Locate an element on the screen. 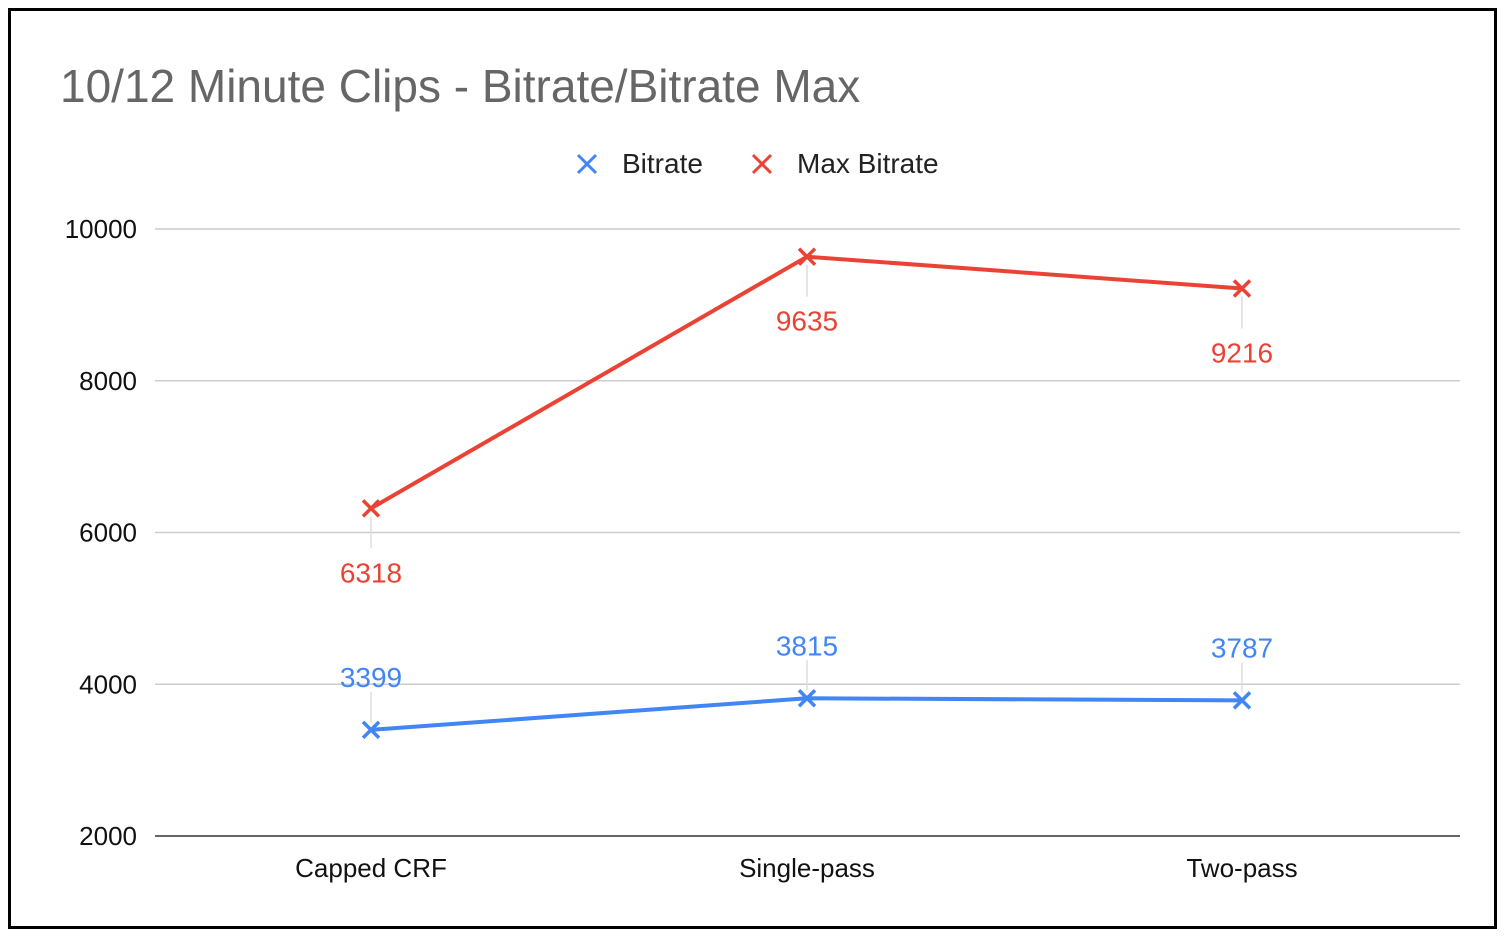 This screenshot has width=1511, height=939. legend-label: Max Bitrate is located at coordinates (868, 163).